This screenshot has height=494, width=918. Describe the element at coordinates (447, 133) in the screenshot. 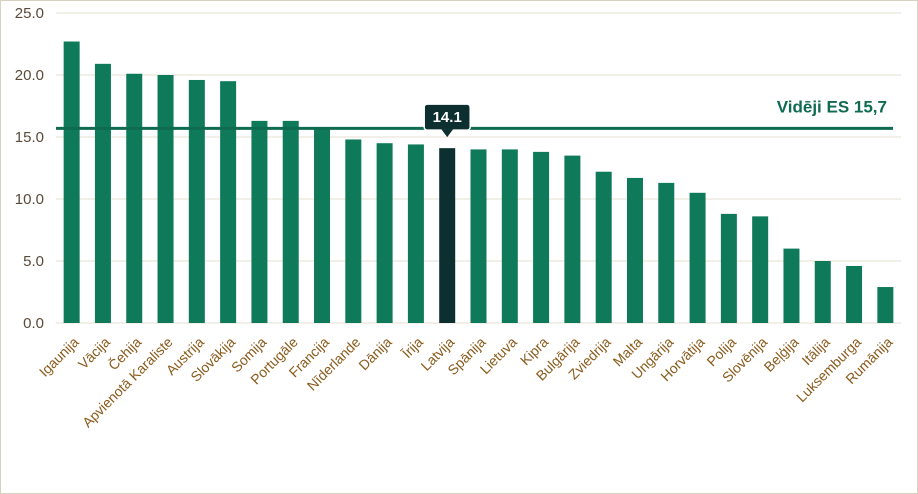

I see `callout-pointer` at that location.